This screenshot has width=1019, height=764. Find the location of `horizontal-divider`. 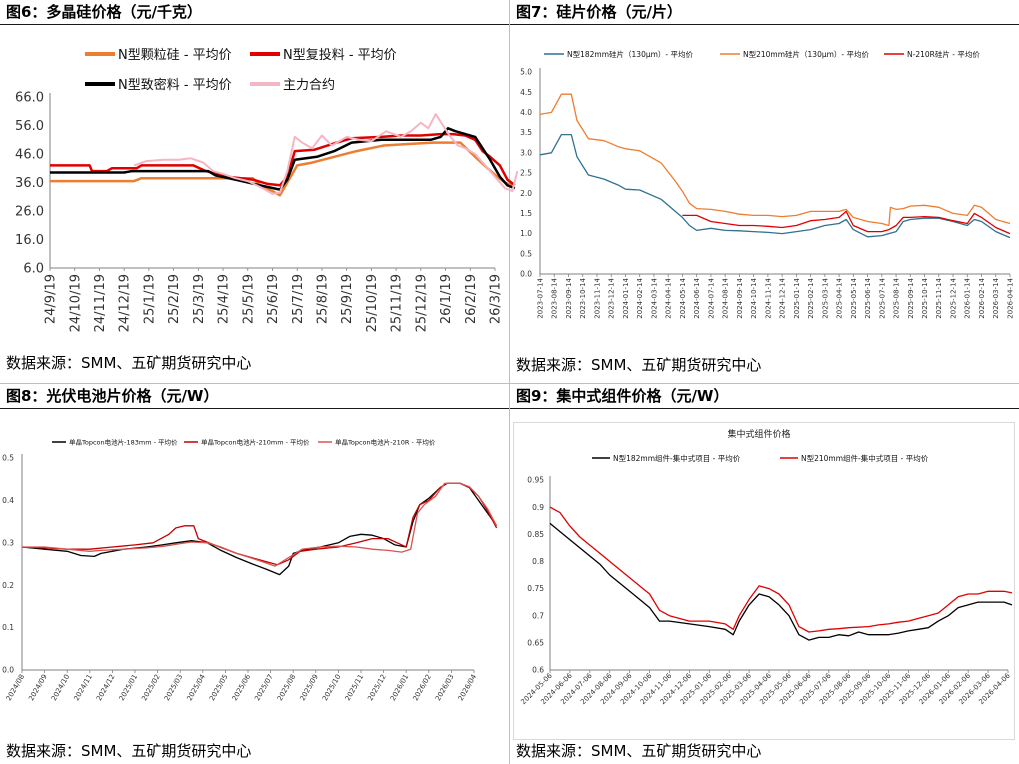

horizontal-divider is located at coordinates (509, 383).